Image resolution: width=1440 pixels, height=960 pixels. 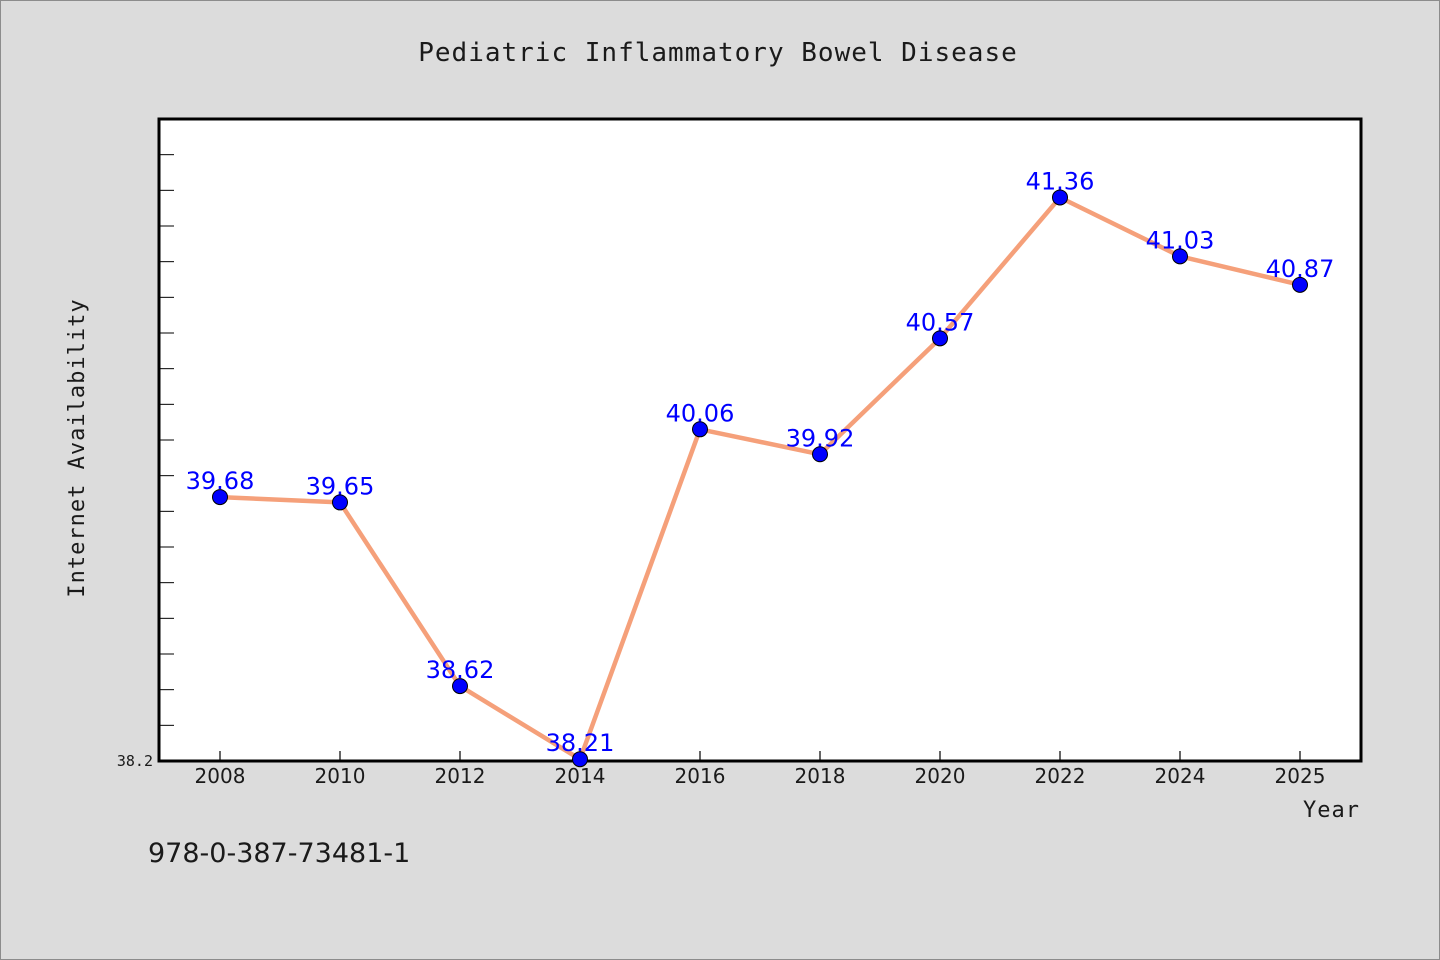 I want to click on data-label: 39.68, so click(x=220, y=481).